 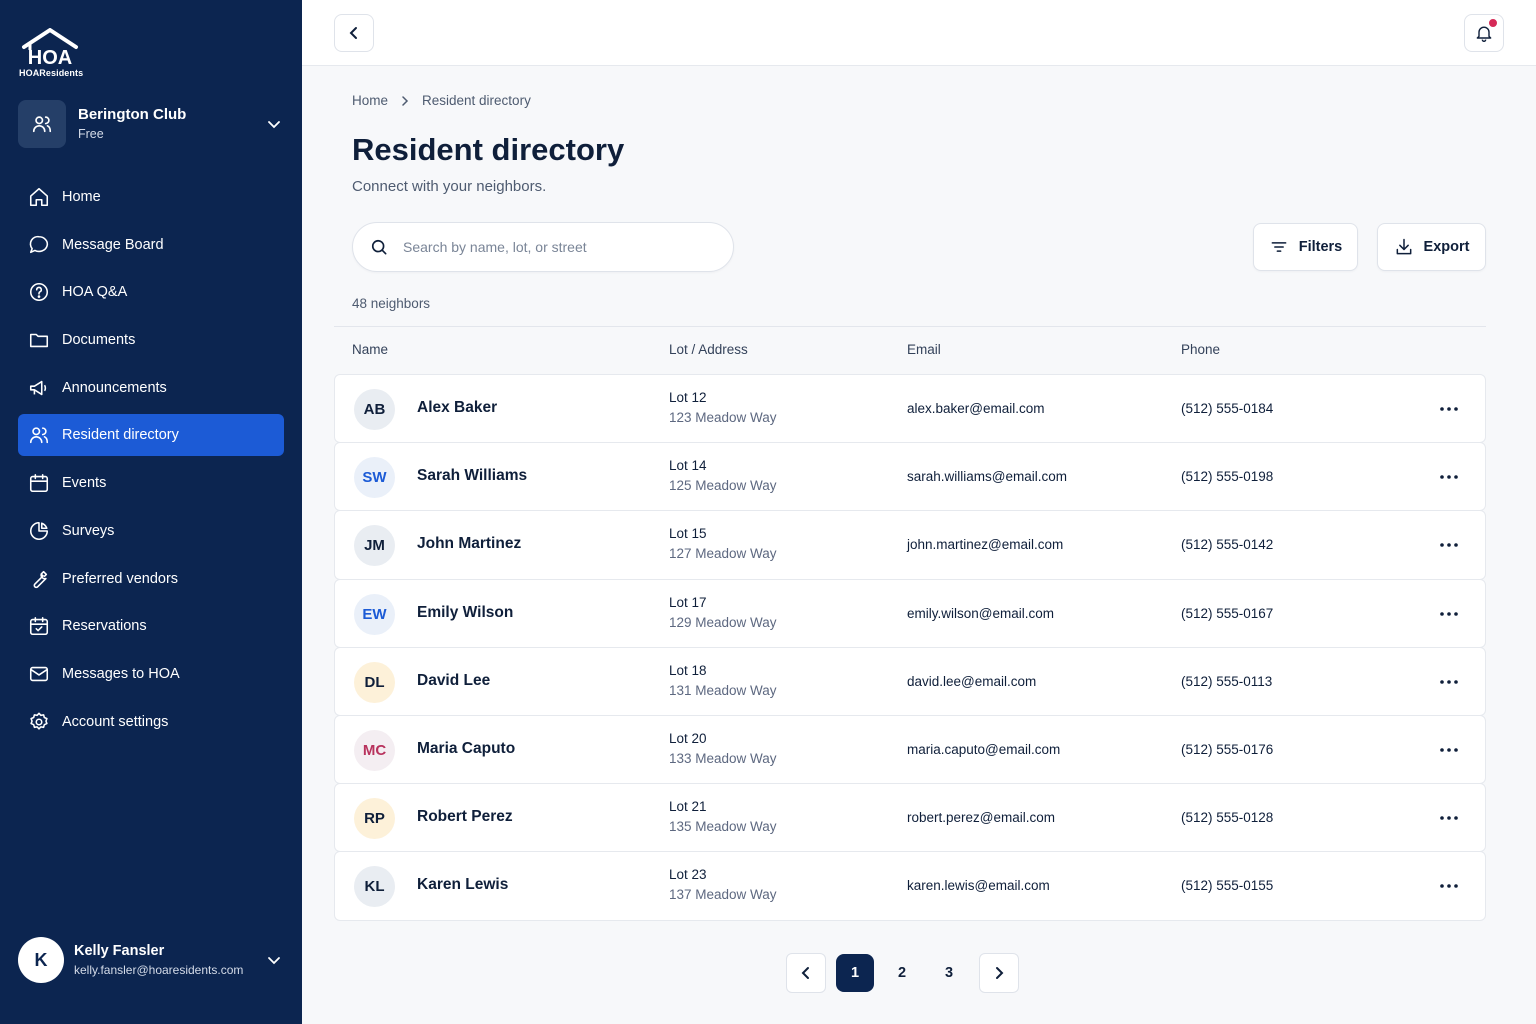 I want to click on top-bar, so click(x=919, y=33).